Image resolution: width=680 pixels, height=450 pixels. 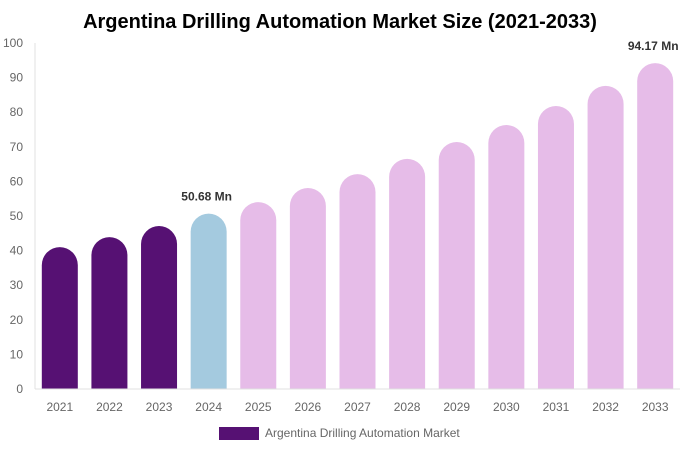 I want to click on bar-2022, so click(x=109, y=313).